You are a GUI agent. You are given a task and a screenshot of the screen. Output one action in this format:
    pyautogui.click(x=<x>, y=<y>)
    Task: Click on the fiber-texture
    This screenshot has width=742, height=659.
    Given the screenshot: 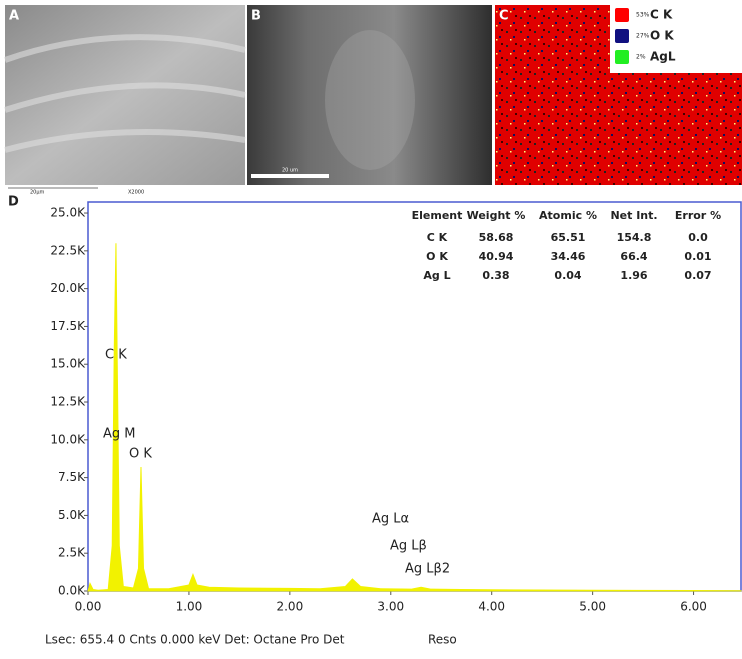 What is the action you would take?
    pyautogui.click(x=125, y=93)
    